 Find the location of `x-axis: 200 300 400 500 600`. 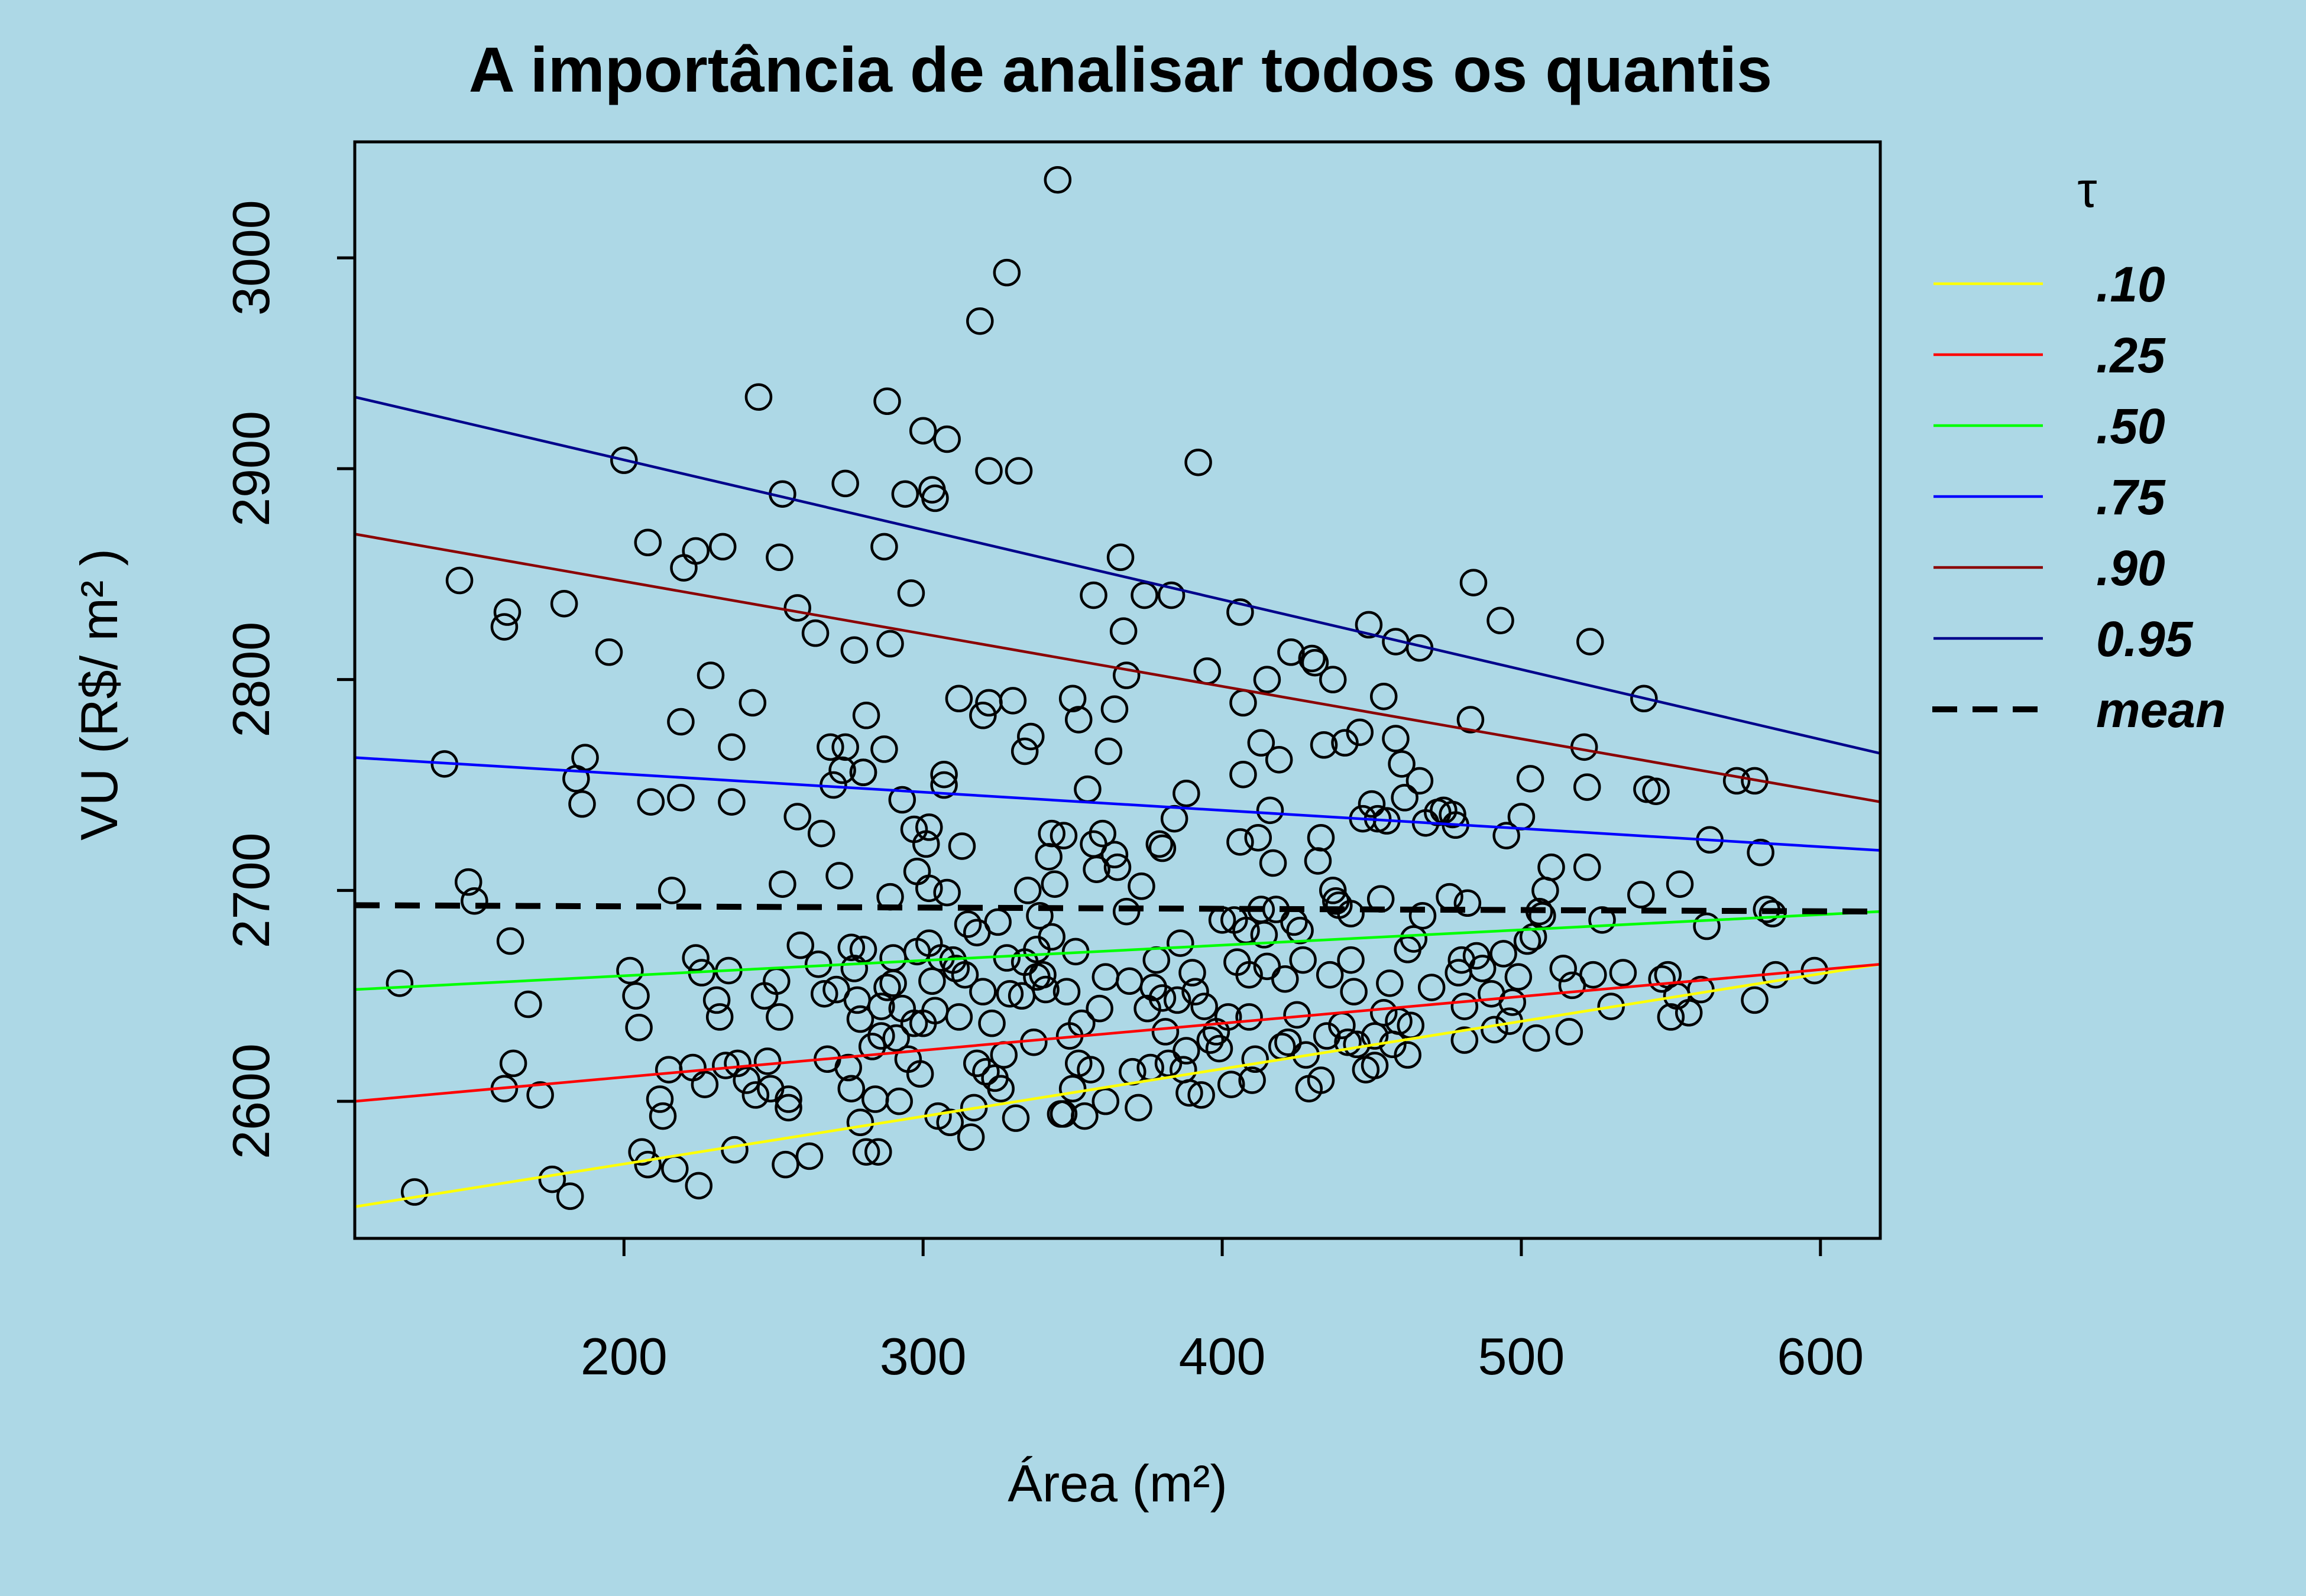

x-axis: 200 300 400 500 600 is located at coordinates (1222, 1311).